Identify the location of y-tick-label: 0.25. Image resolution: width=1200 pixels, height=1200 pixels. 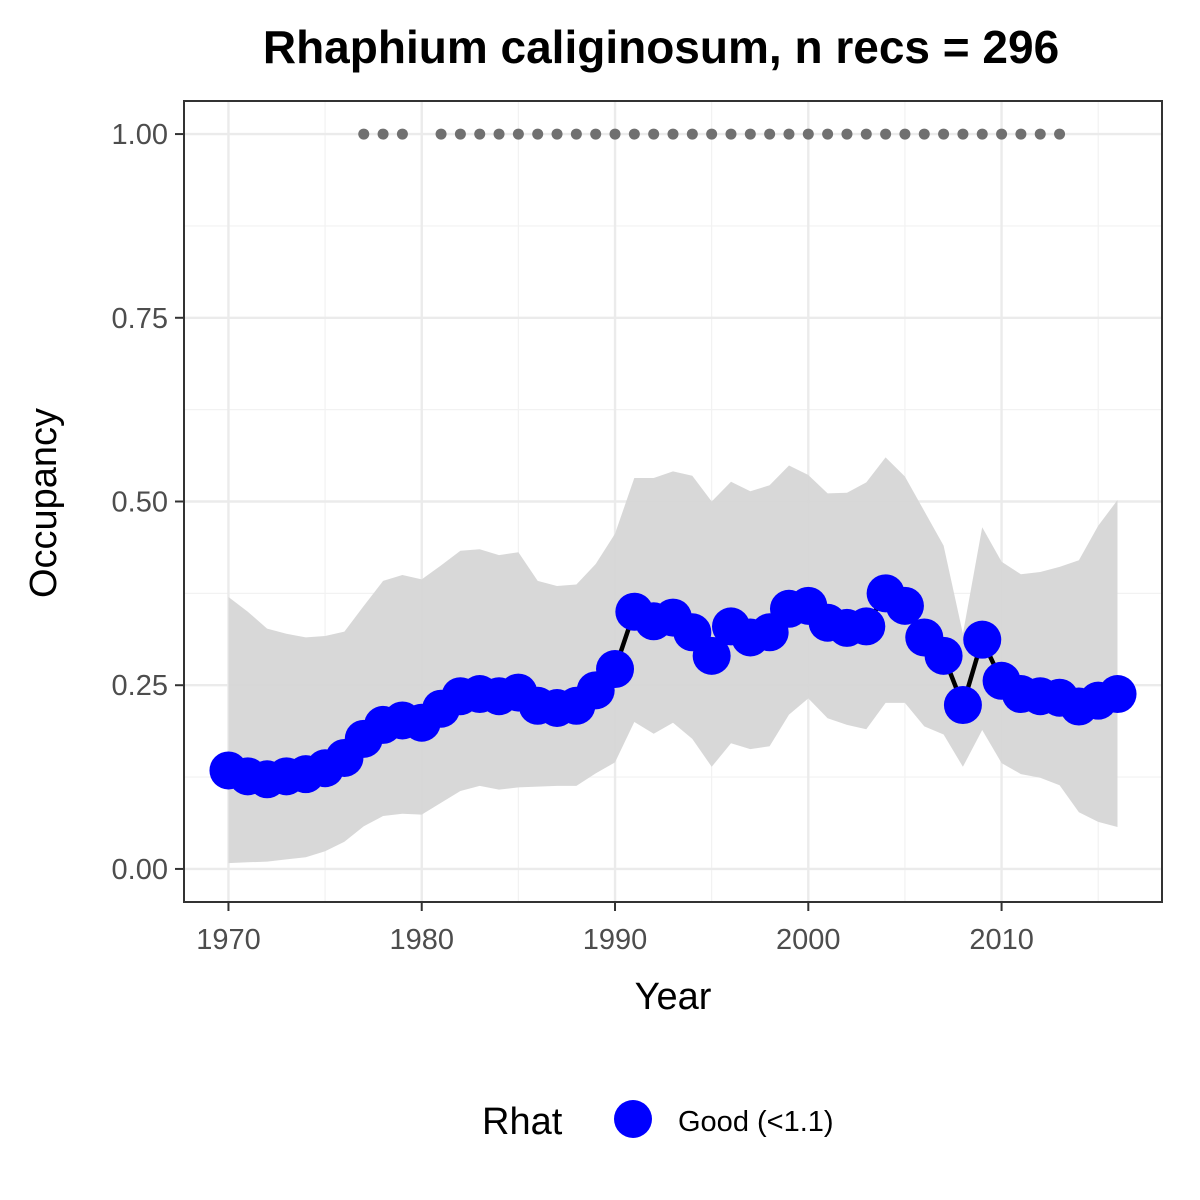
(140, 686).